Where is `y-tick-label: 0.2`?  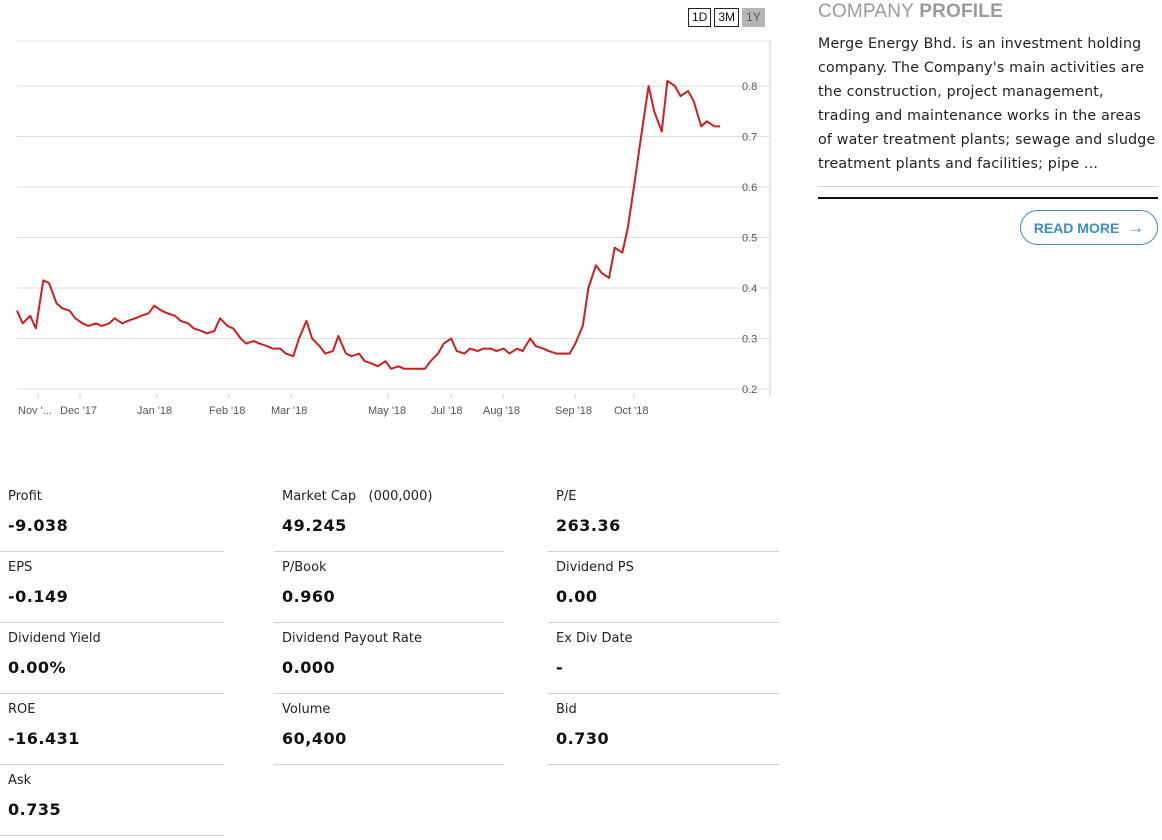
y-tick-label: 0.2 is located at coordinates (749, 390).